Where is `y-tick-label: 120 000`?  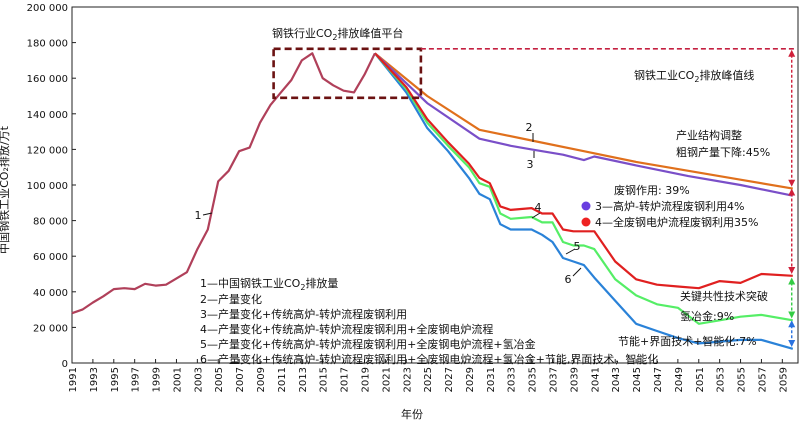 y-tick-label: 120 000 is located at coordinates (47, 150).